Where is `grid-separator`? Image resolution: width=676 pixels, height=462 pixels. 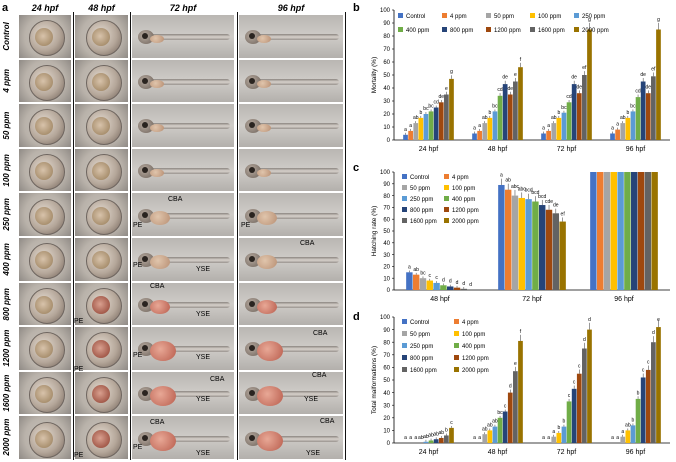 grid-separator is located at coordinates (130, 236).